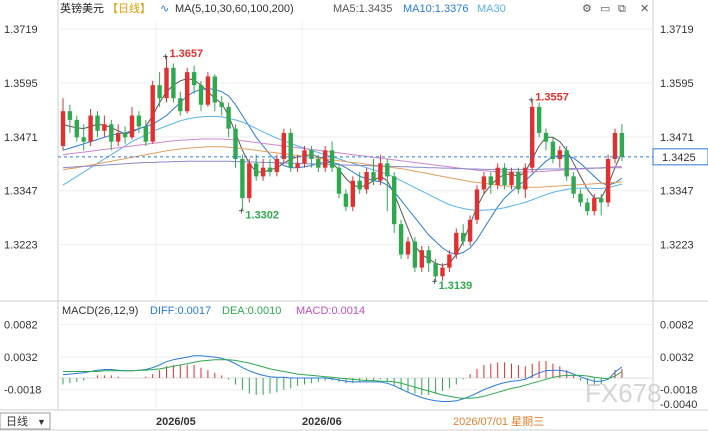 This screenshot has height=431, width=708. Describe the element at coordinates (677, 326) in the screenshot. I see `macd-tick-right: 0.0082` at that location.